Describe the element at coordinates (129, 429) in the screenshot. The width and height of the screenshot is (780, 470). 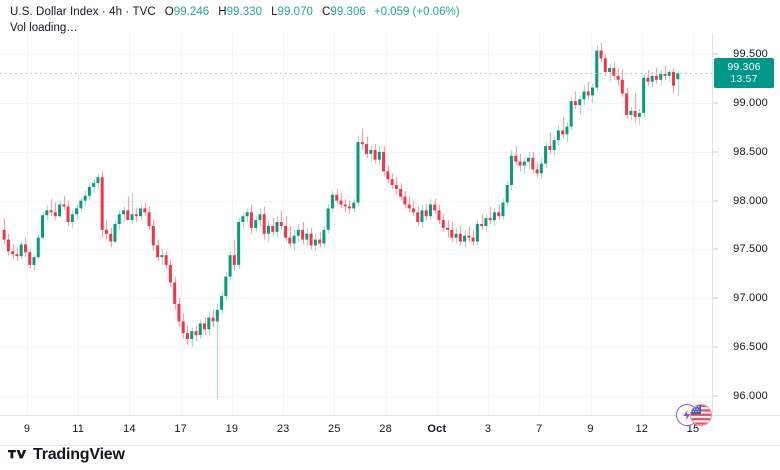
I see `time-axis-tick: 14` at that location.